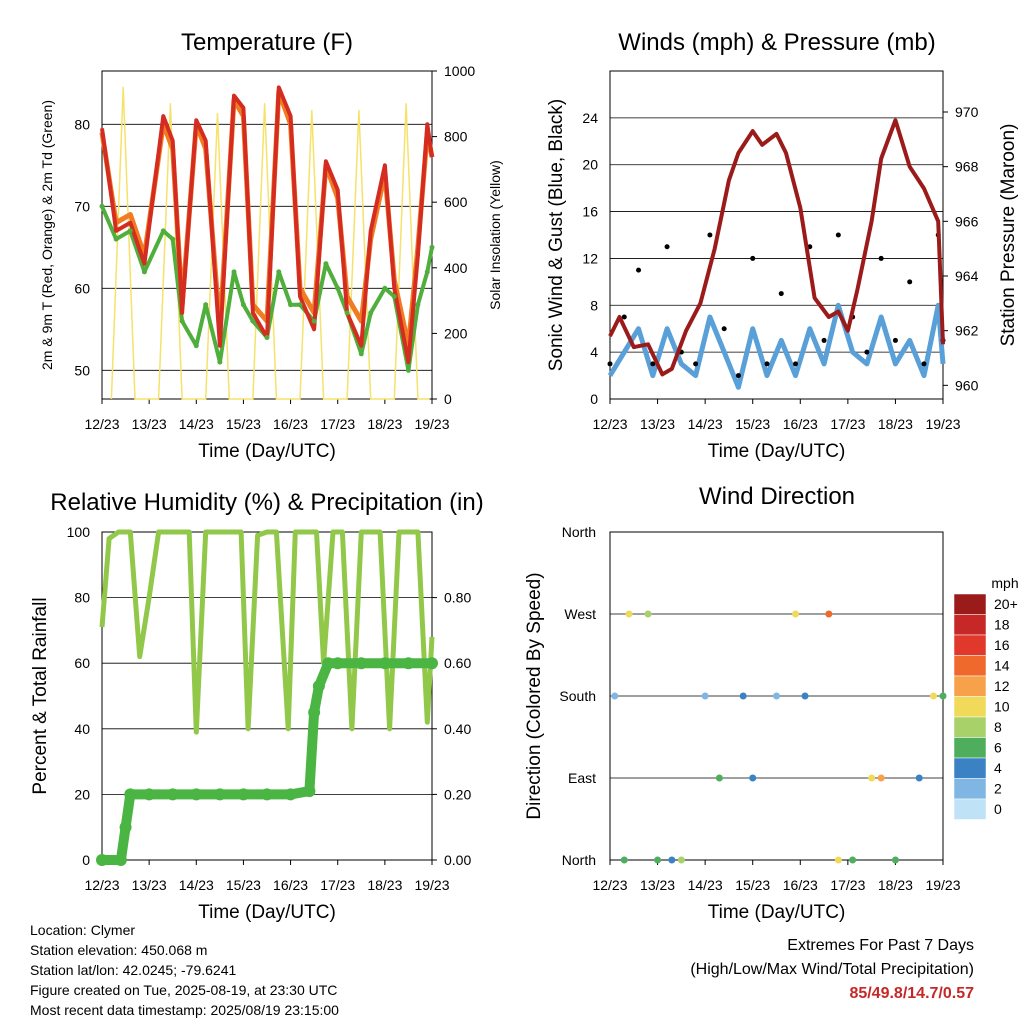 The height and width of the screenshot is (1024, 1024). I want to click on y-right-tick-label: 600, so click(456, 202).